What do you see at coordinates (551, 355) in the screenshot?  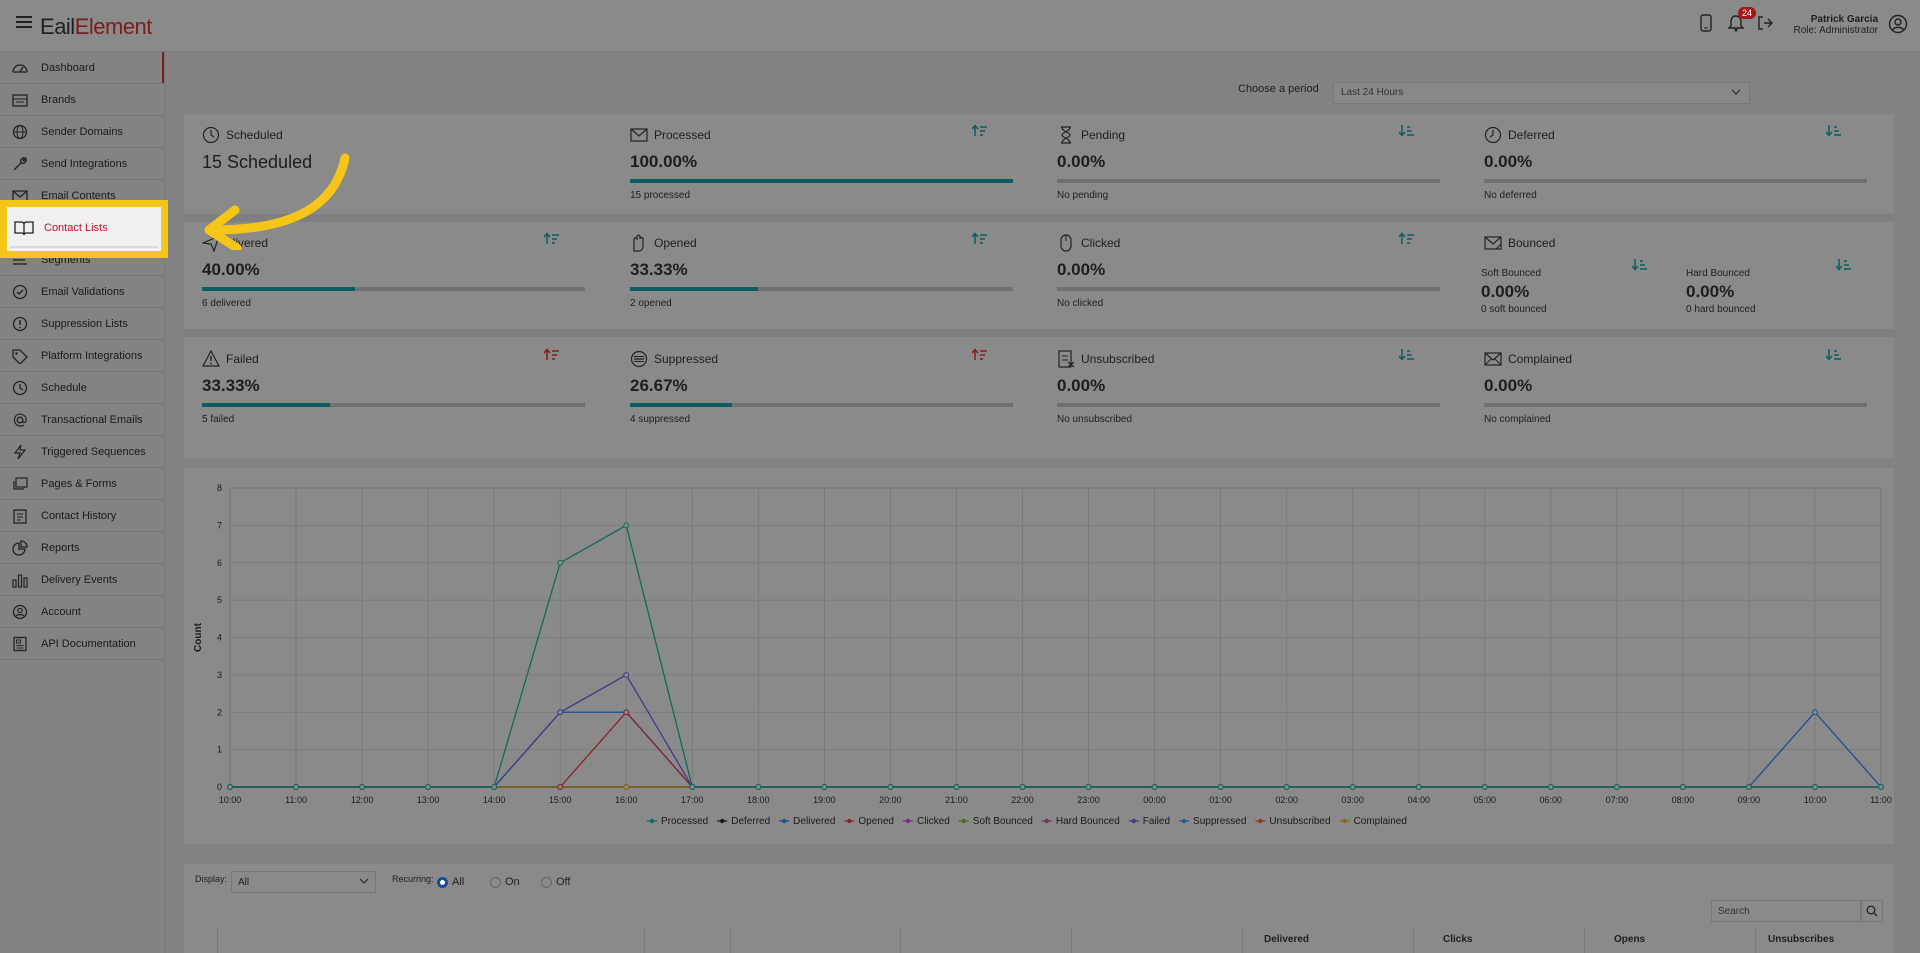 I see `sort-failed-icon` at bounding box center [551, 355].